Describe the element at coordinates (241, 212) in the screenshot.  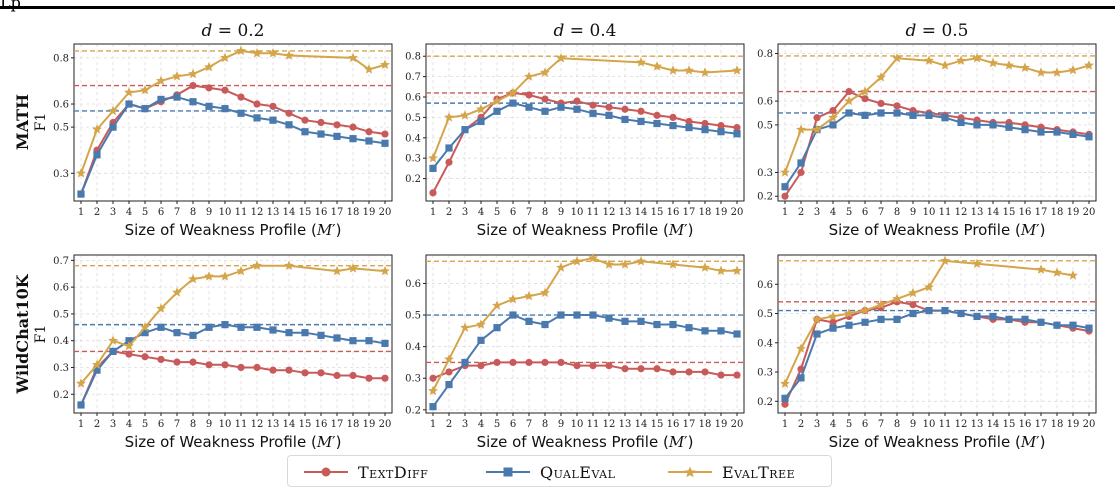
I see `x-tick-label: 11` at that location.